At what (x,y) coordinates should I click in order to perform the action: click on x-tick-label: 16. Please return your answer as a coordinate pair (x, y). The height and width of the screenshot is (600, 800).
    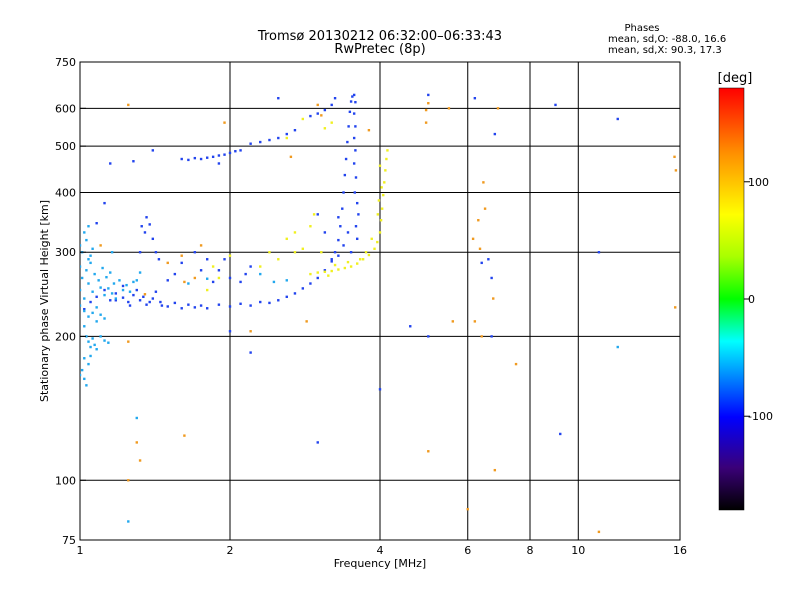
    Looking at the image, I should click on (680, 550).